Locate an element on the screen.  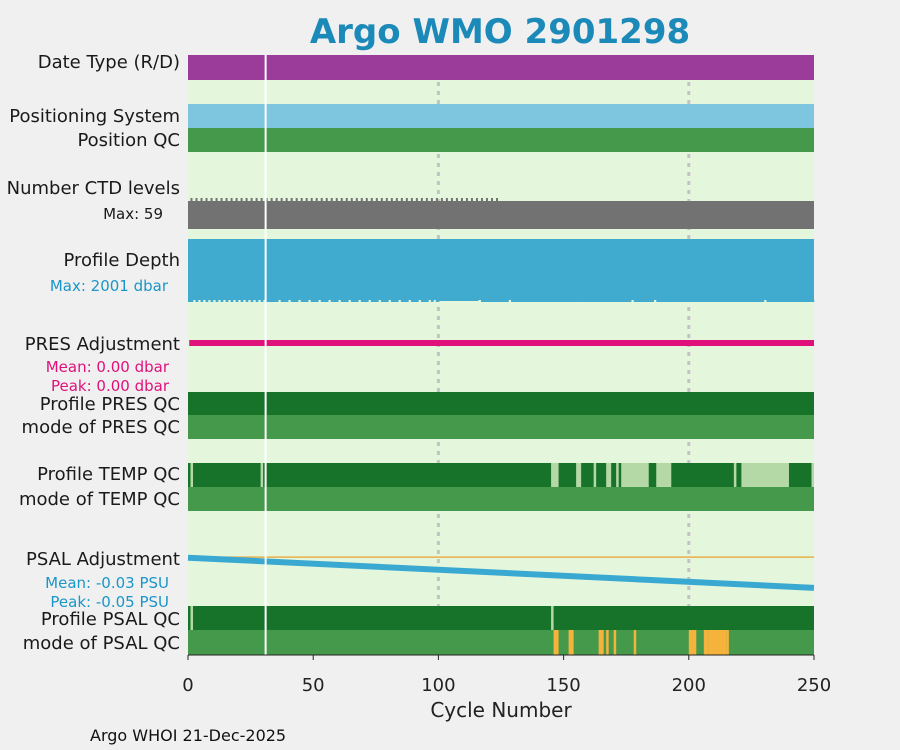
label-mode-temp-qc: mode of TEMP QC is located at coordinates (99, 499).